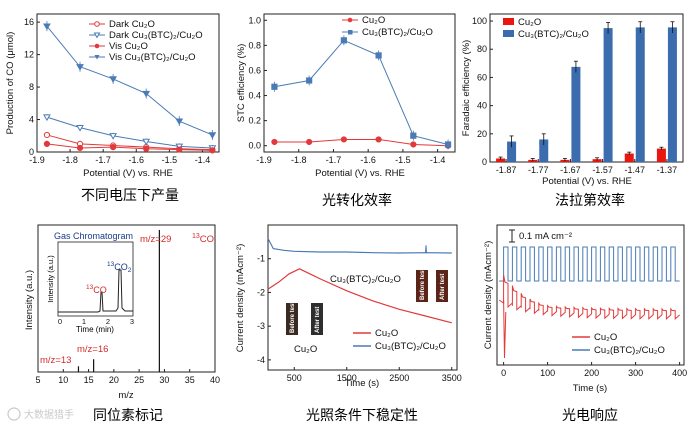 This screenshot has height=432, width=690. What do you see at coordinates (634, 170) in the screenshot?
I see `p3-xtick-label: -1.47` at bounding box center [634, 170].